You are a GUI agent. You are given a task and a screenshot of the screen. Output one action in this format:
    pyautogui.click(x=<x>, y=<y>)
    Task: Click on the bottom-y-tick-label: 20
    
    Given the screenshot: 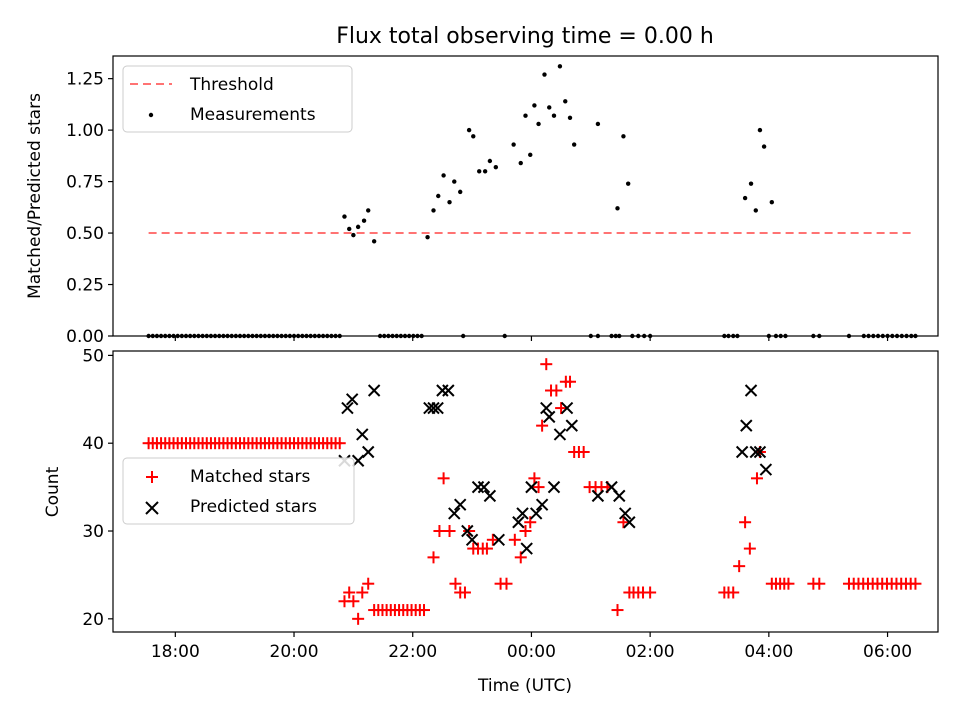 What is the action you would take?
    pyautogui.click(x=93, y=620)
    